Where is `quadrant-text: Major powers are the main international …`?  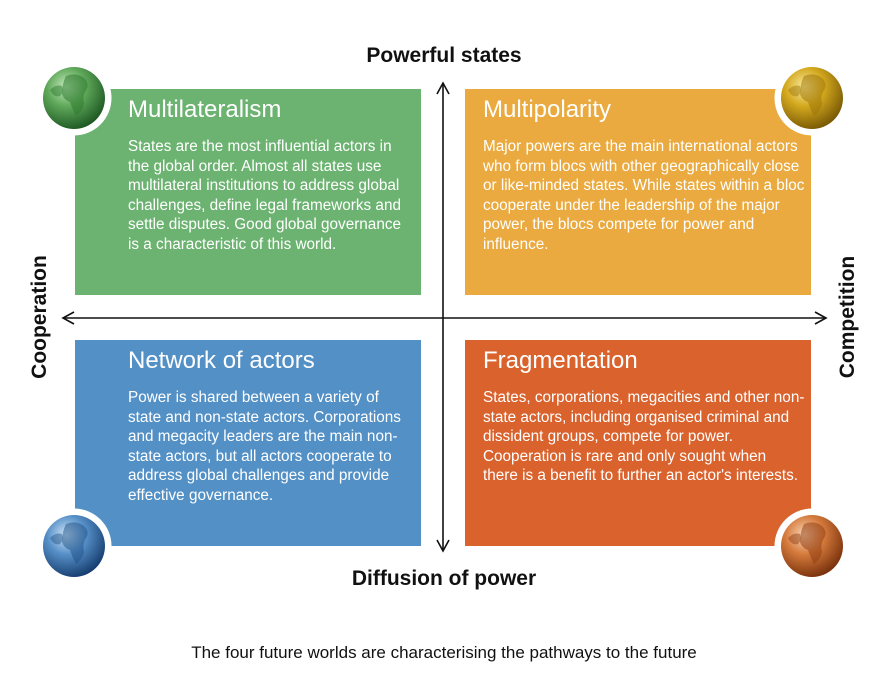 quadrant-text: Major powers are the main international … is located at coordinates (644, 195).